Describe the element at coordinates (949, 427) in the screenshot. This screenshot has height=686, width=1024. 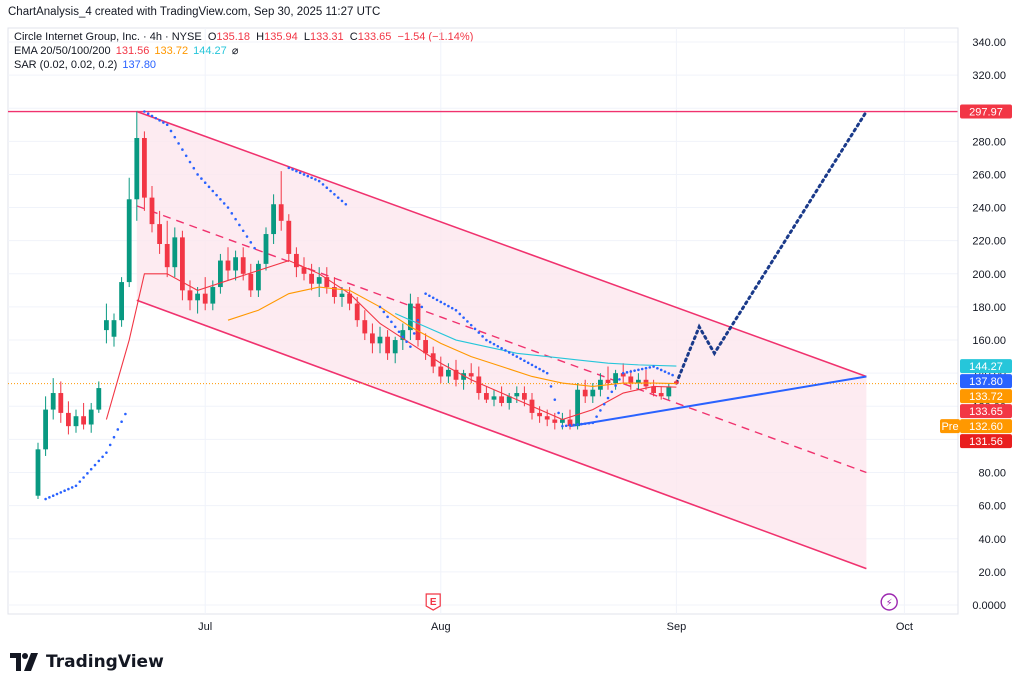
I see `price-tag-prefix: Pre` at that location.